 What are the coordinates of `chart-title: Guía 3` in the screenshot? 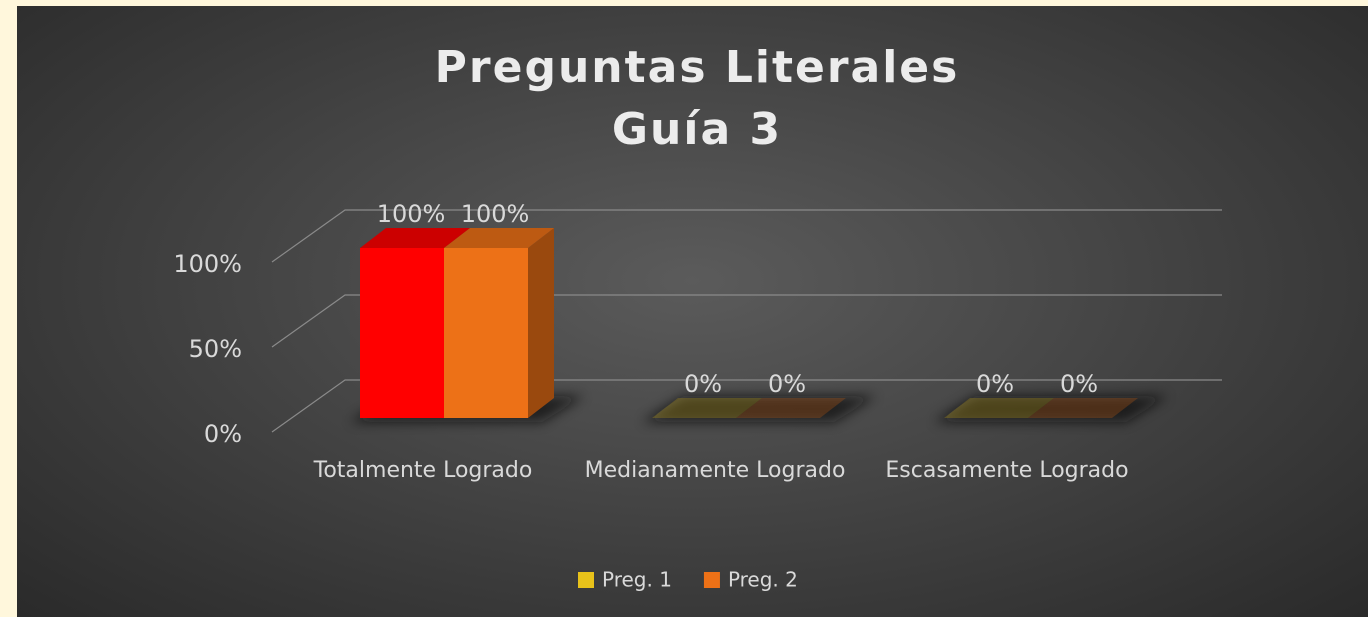 It's located at (697, 129).